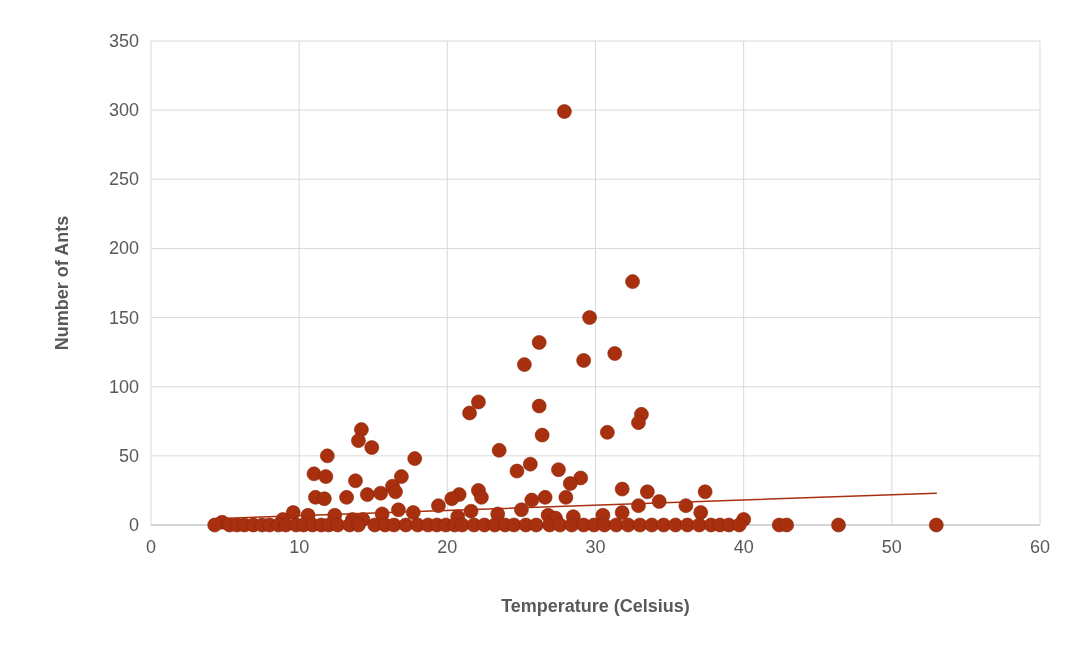 This screenshot has width=1073, height=647. Describe the element at coordinates (128, 455) in the screenshot. I see `y-tick-label: 50` at that location.